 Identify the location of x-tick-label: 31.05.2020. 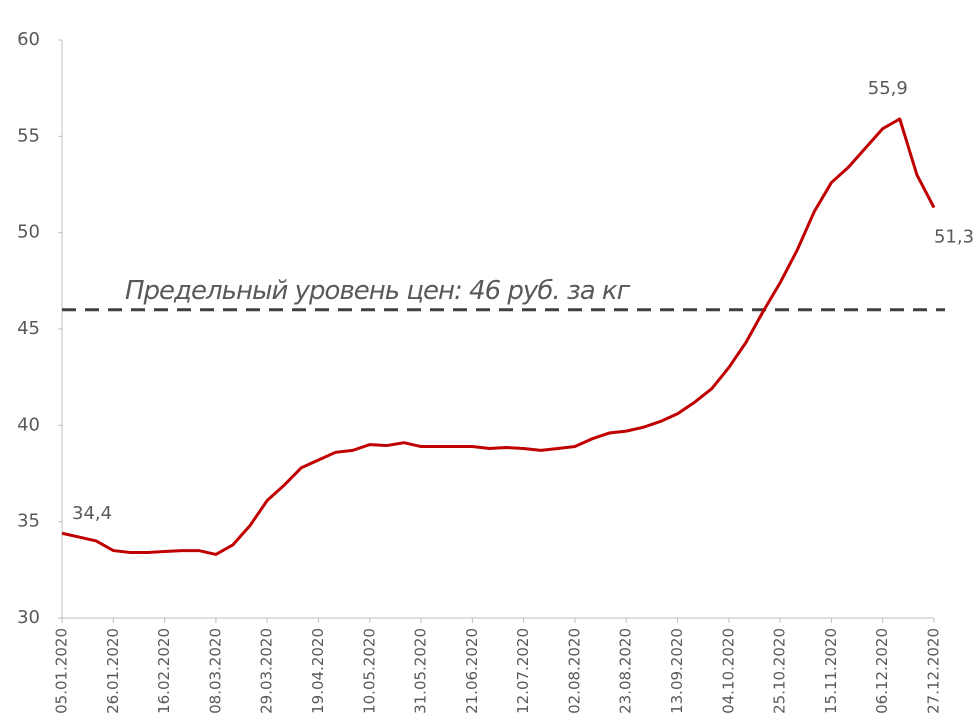
(421, 671).